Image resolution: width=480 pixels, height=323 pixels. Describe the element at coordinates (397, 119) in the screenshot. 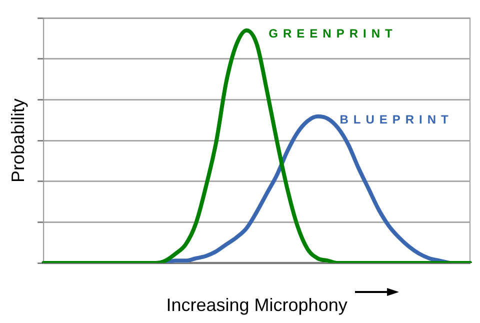

I see `series-label: BLUEPRINT` at that location.